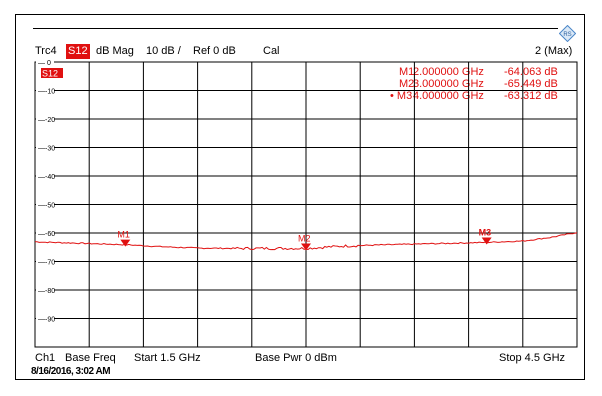 This screenshot has width=602, height=396. I want to click on rohde-schwarz-logo-icon: RS, so click(567, 33).